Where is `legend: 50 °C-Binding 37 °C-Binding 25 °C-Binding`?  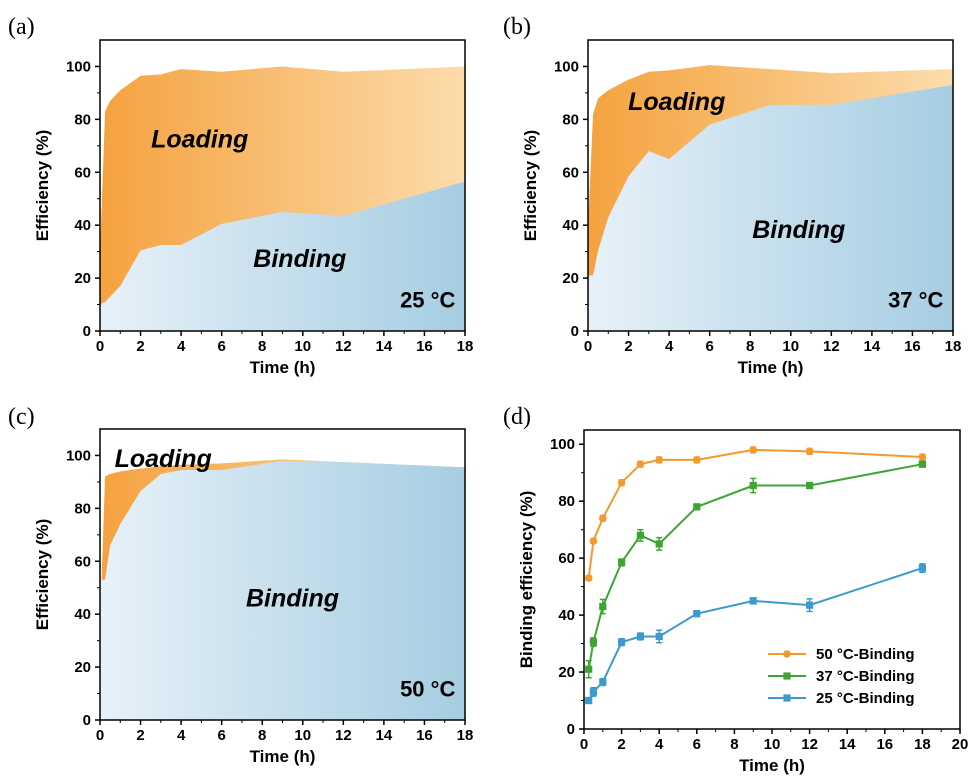 legend: 50 °C-Binding 37 °C-Binding 25 °C-Binding is located at coordinates (841, 676).